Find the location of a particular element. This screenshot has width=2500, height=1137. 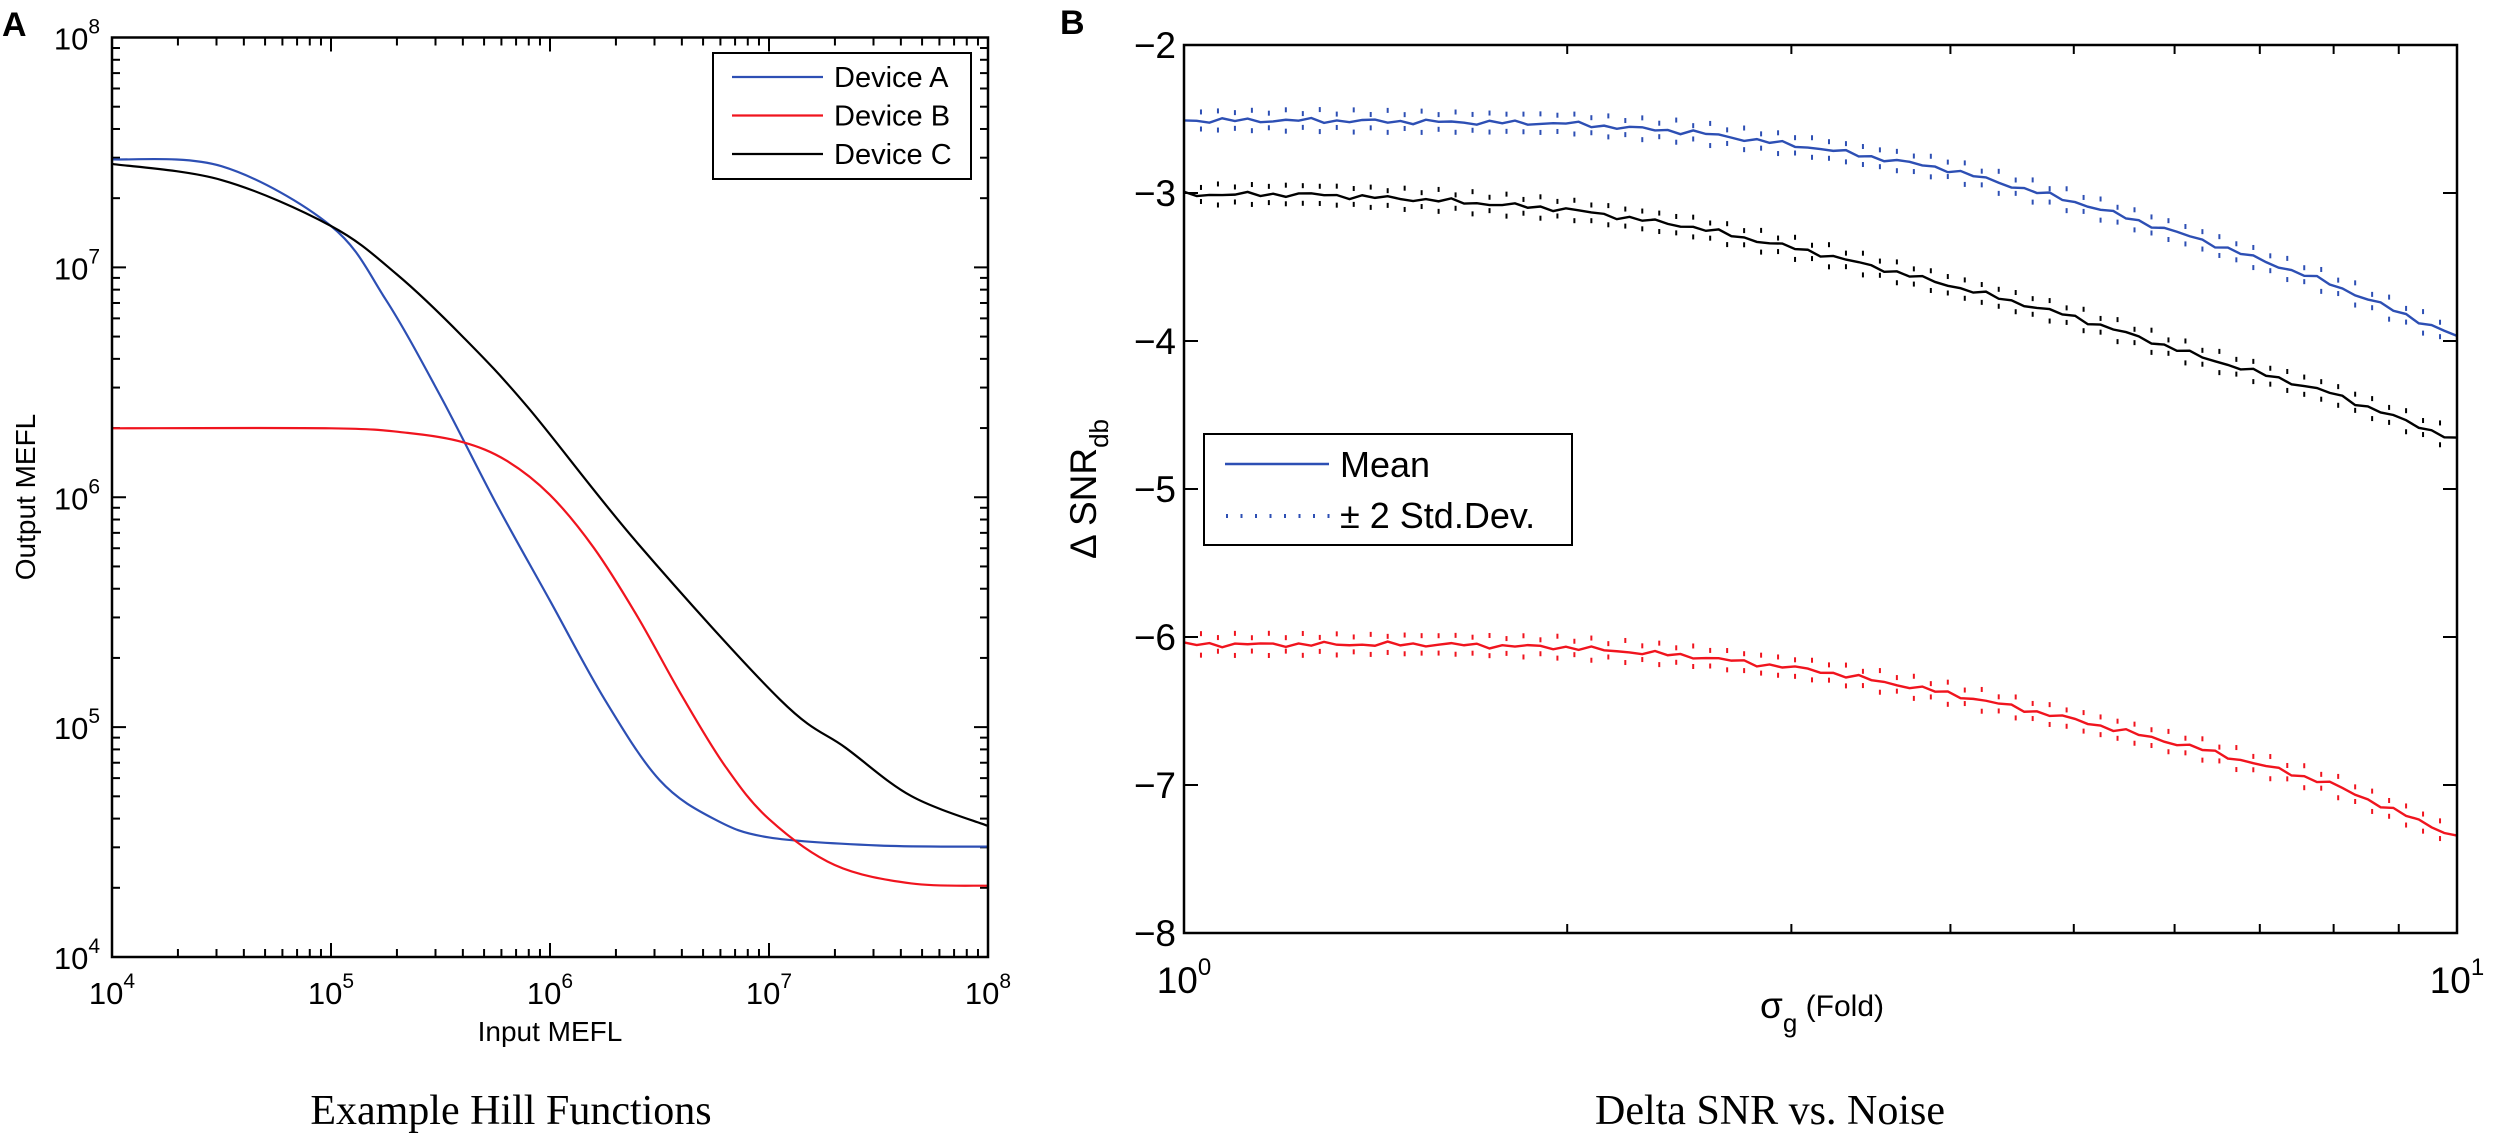

y-tick-label: −3 is located at coordinates (1155, 193).